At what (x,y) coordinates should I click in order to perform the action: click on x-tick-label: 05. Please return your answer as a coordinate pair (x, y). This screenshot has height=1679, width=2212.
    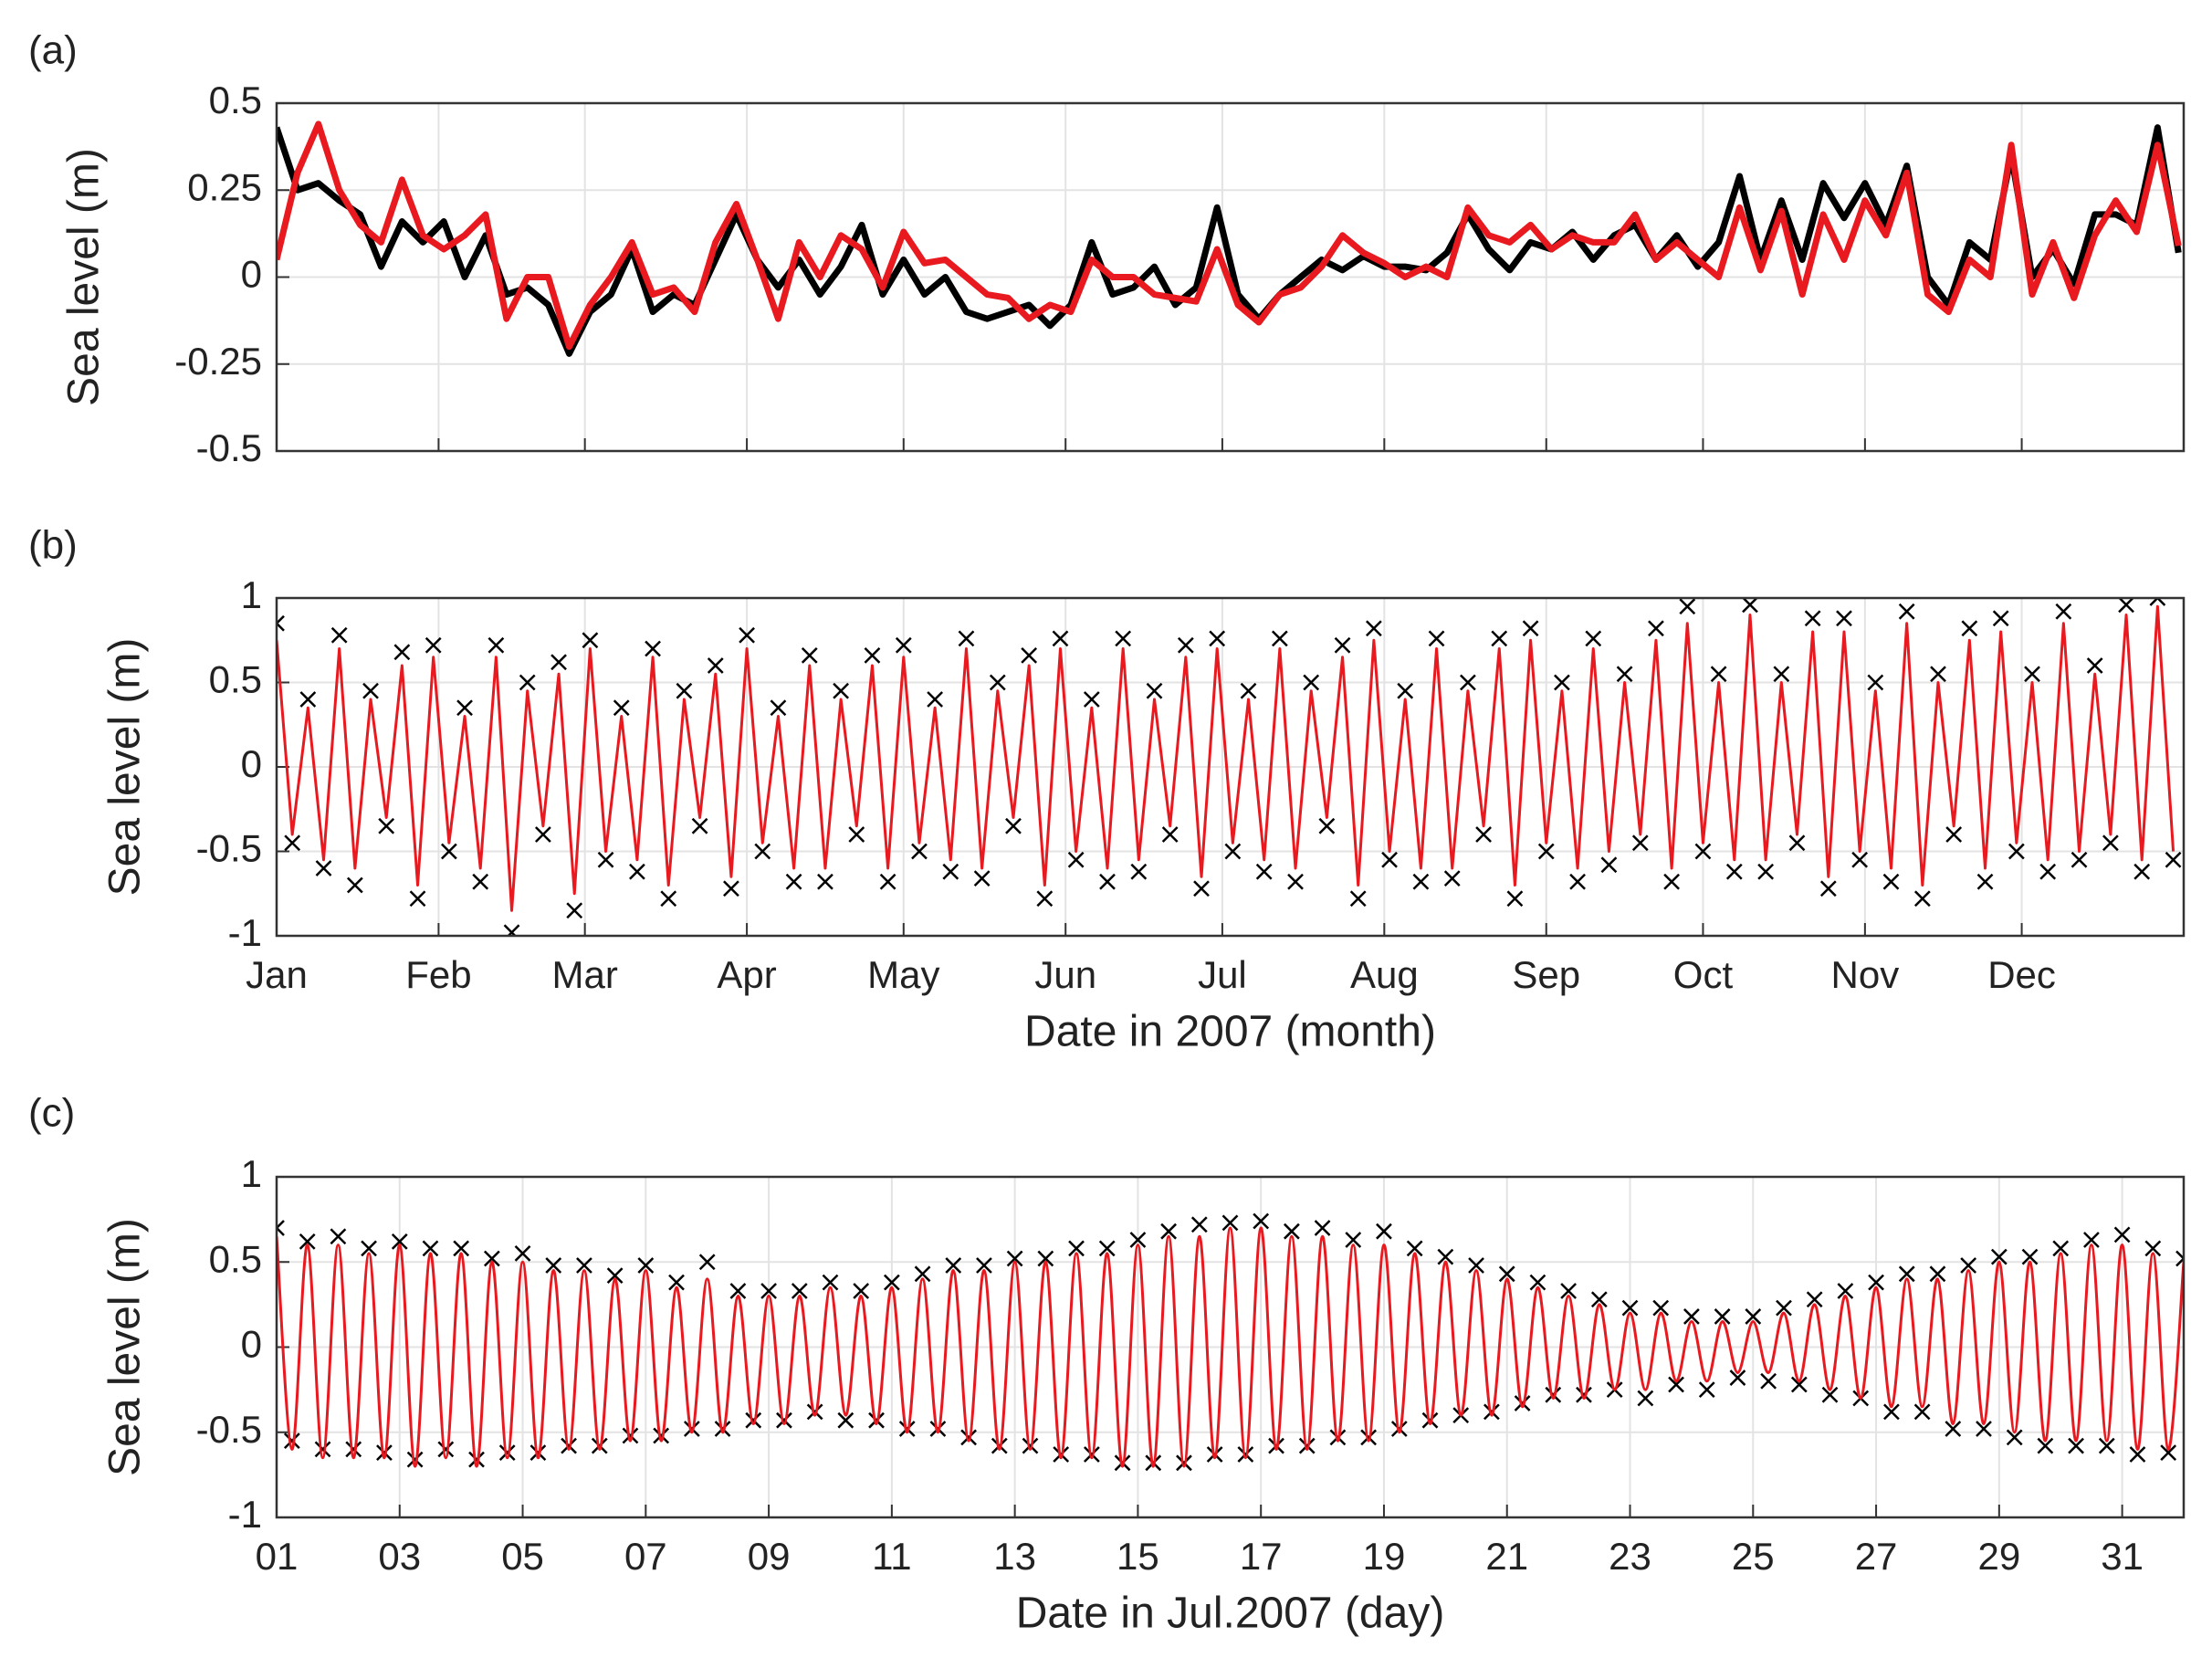
    Looking at the image, I should click on (522, 1557).